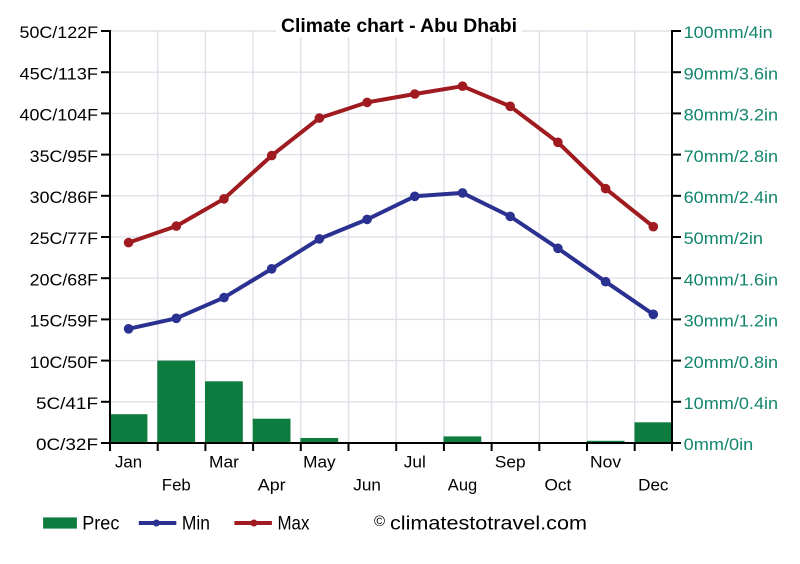 Image resolution: width=800 pixels, height=564 pixels. I want to click on svg-text: Max, so click(294, 523).